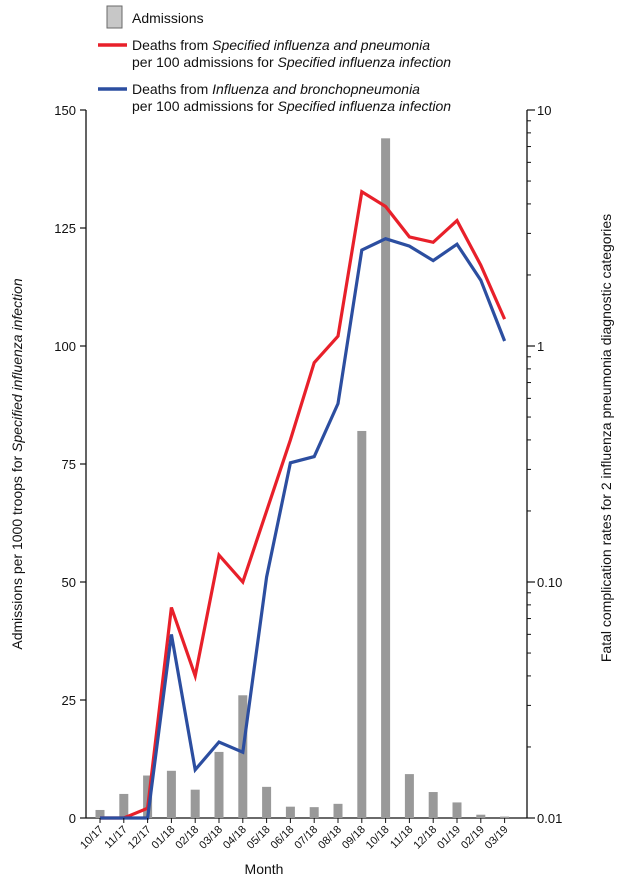  What do you see at coordinates (65, 228) in the screenshot?
I see `left-tick-label: 125` at bounding box center [65, 228].